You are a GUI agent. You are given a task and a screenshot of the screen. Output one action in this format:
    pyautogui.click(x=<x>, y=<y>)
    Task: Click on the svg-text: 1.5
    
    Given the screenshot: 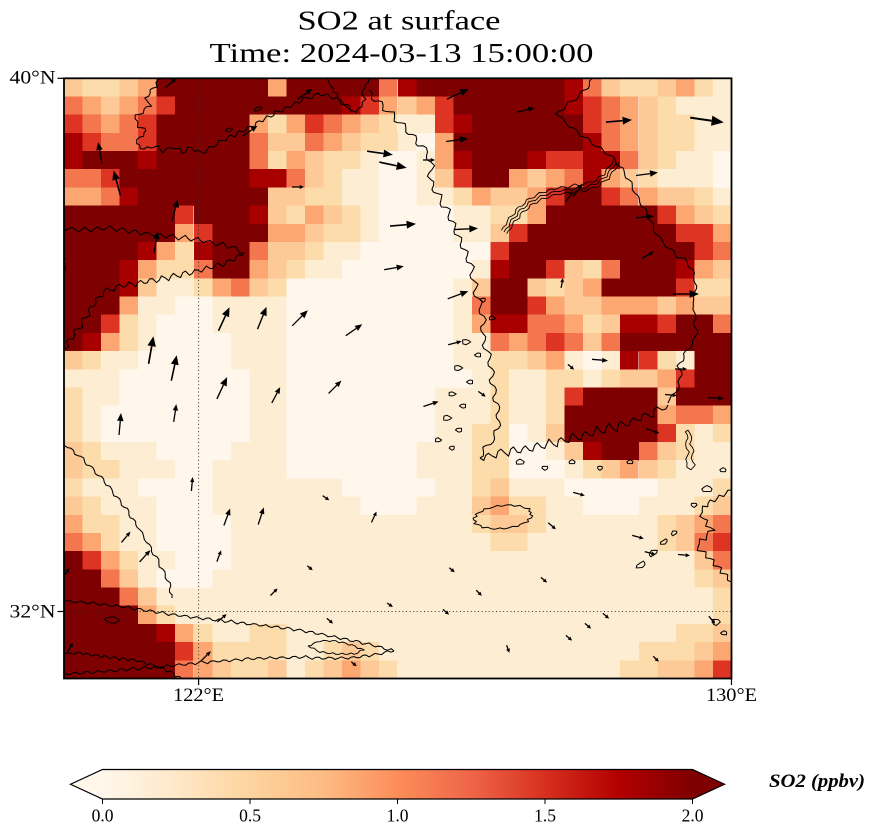 What is the action you would take?
    pyautogui.click(x=545, y=816)
    